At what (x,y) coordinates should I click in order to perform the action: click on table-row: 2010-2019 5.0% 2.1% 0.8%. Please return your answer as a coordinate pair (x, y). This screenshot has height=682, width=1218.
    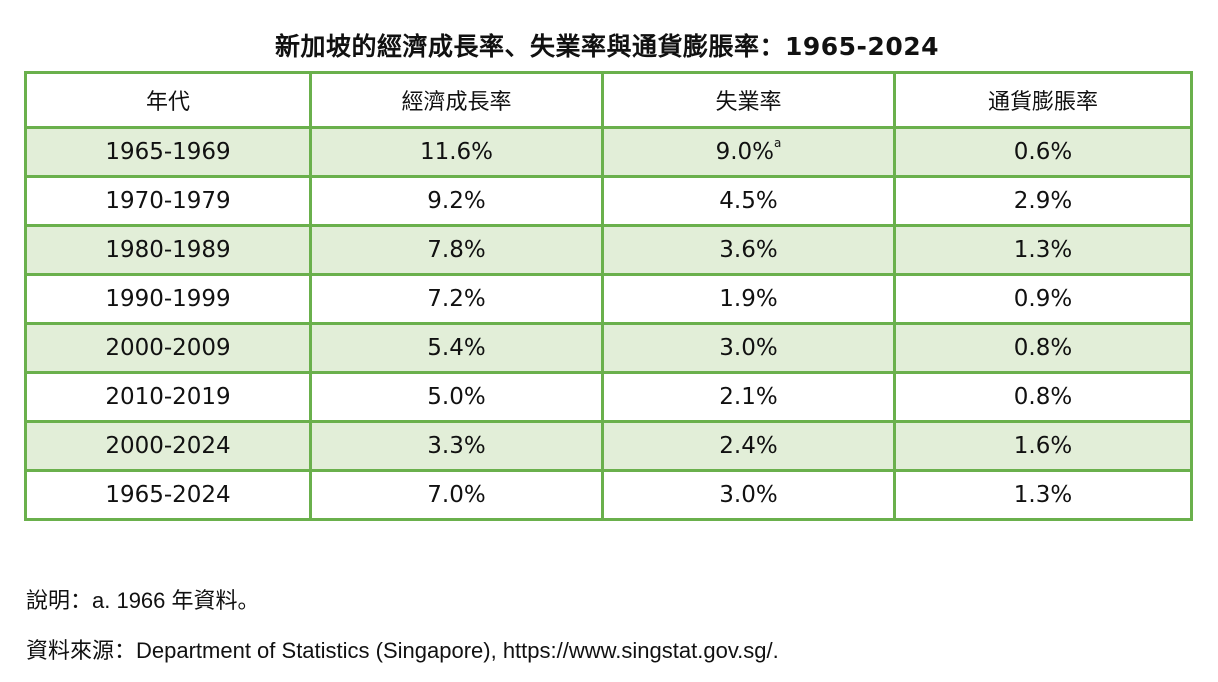
    Looking at the image, I should click on (608, 397).